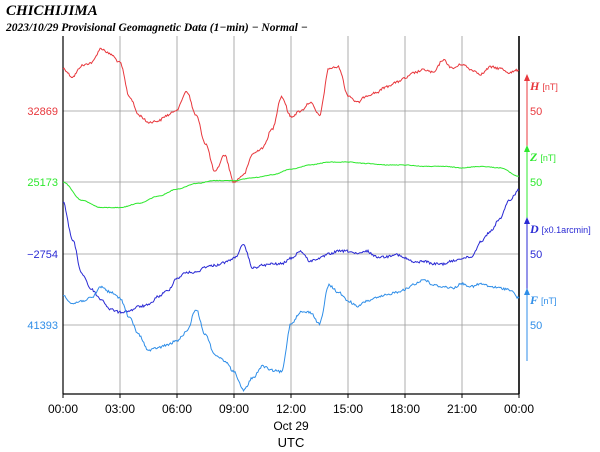 The image size is (600, 452). What do you see at coordinates (405, 409) in the screenshot?
I see `x-tick-label: 18:00` at bounding box center [405, 409].